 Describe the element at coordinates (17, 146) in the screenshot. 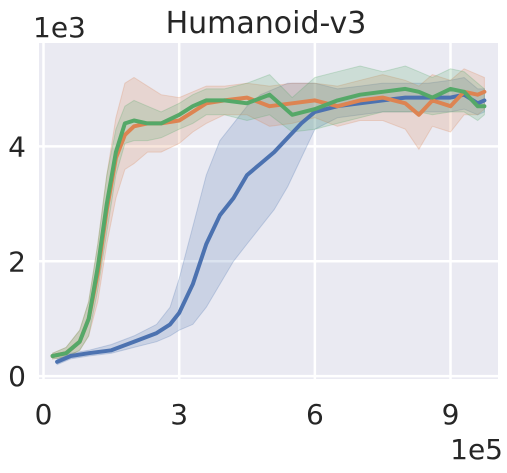

I see `y-tick-label: 4` at that location.